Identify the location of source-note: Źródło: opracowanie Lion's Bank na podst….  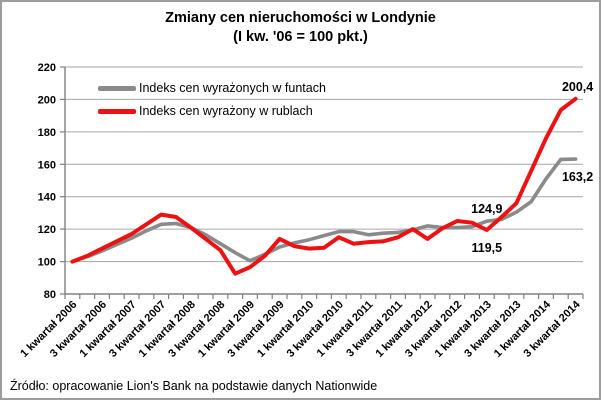
(194, 386).